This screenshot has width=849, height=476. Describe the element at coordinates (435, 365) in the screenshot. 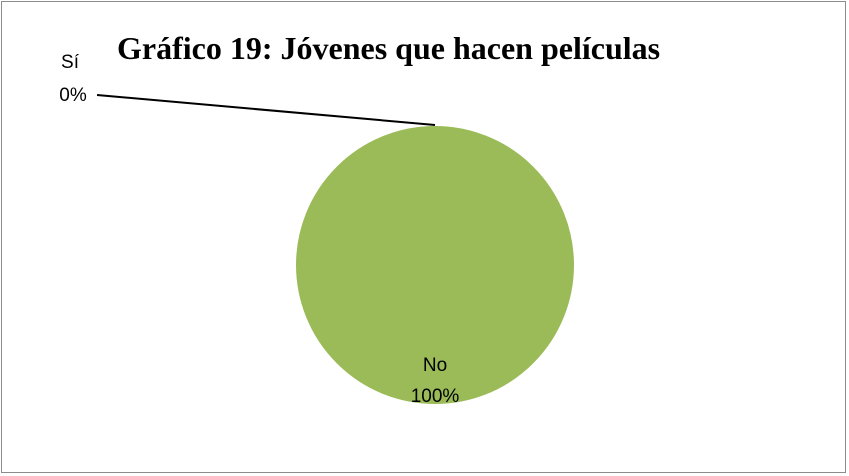

I see `data-label-no-category: No` at that location.